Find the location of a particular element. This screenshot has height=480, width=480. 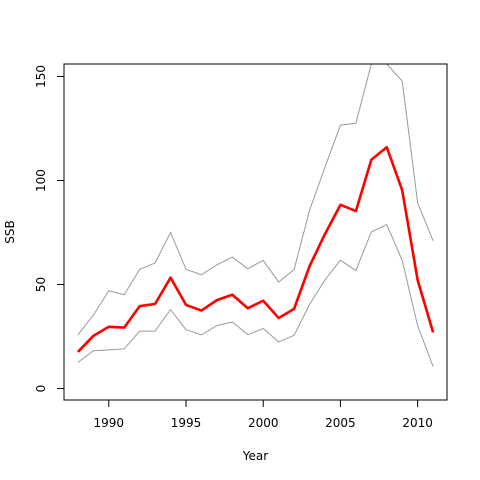

y-axis: 0 50 100 150 is located at coordinates (49, 229).